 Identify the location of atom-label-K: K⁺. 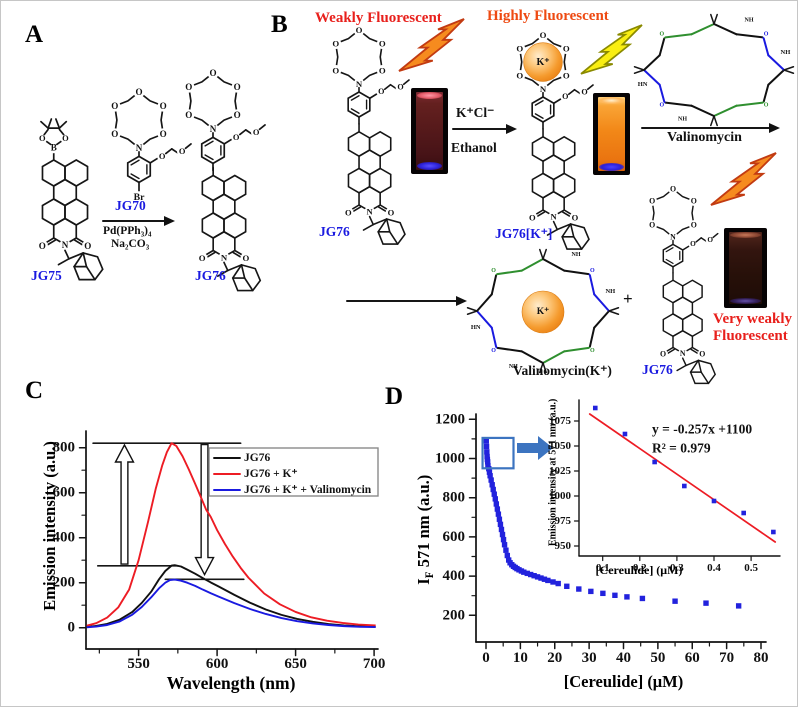
(543, 312).